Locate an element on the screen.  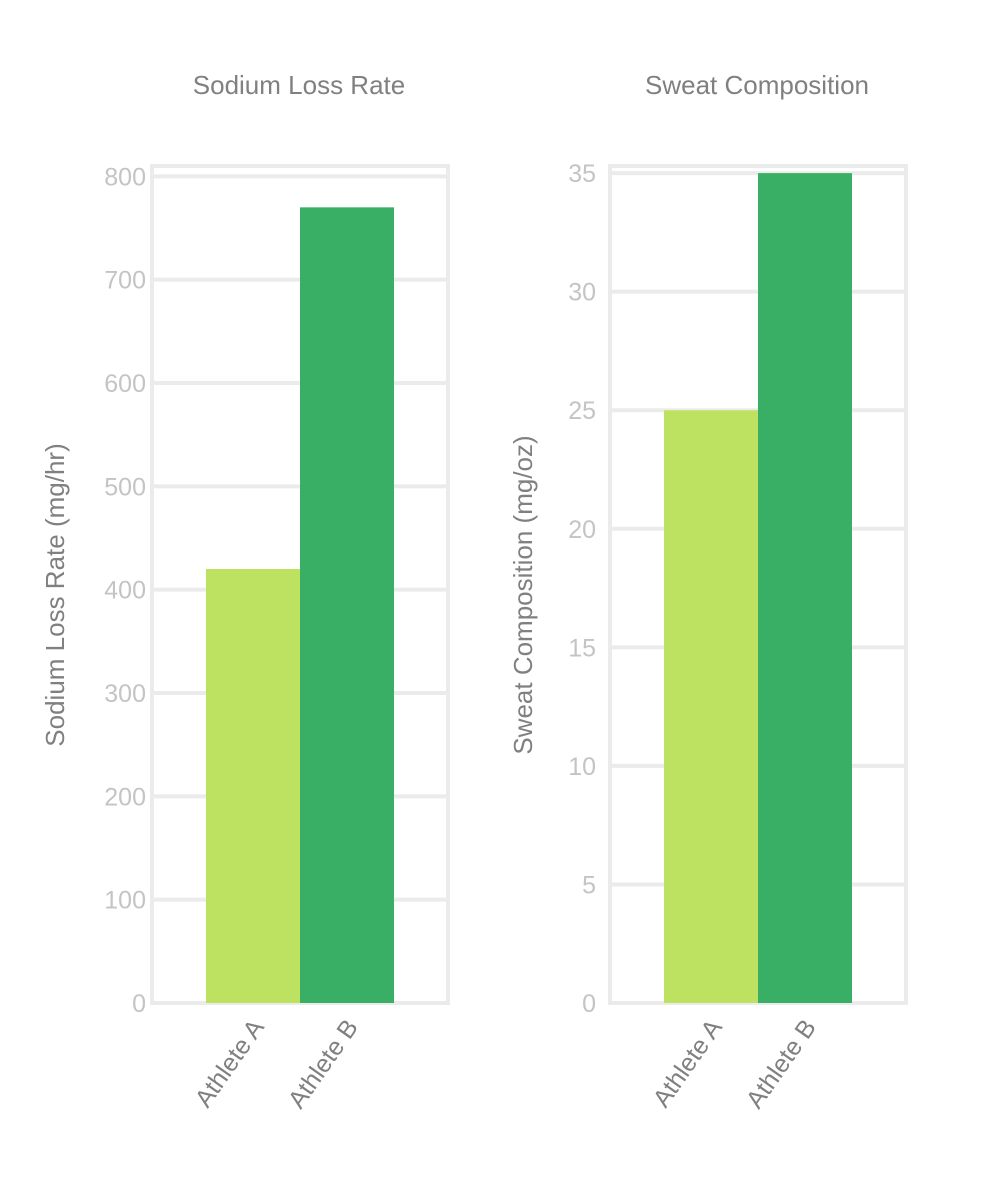
y-tick-label: 5 is located at coordinates (589, 885).